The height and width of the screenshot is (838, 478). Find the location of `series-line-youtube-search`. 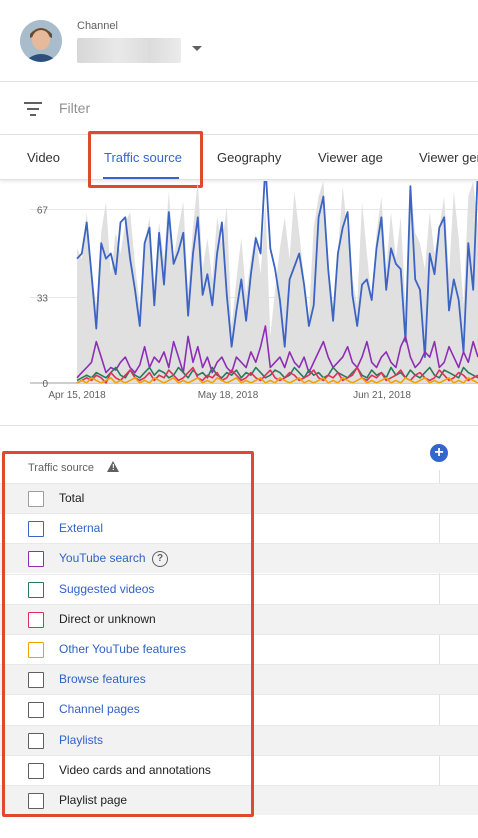

series-line-youtube-search is located at coordinates (277, 352).